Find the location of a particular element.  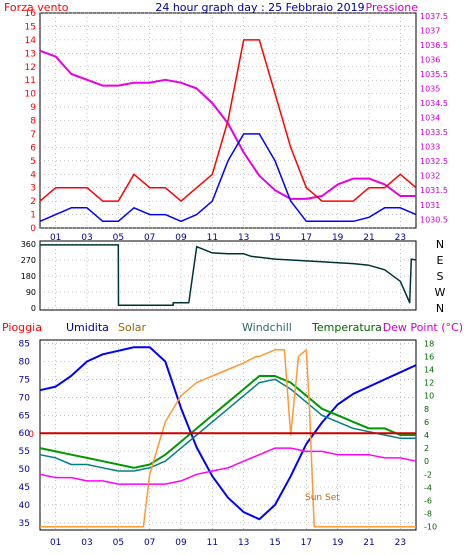

humidity-label: Umidita is located at coordinates (87, 327).